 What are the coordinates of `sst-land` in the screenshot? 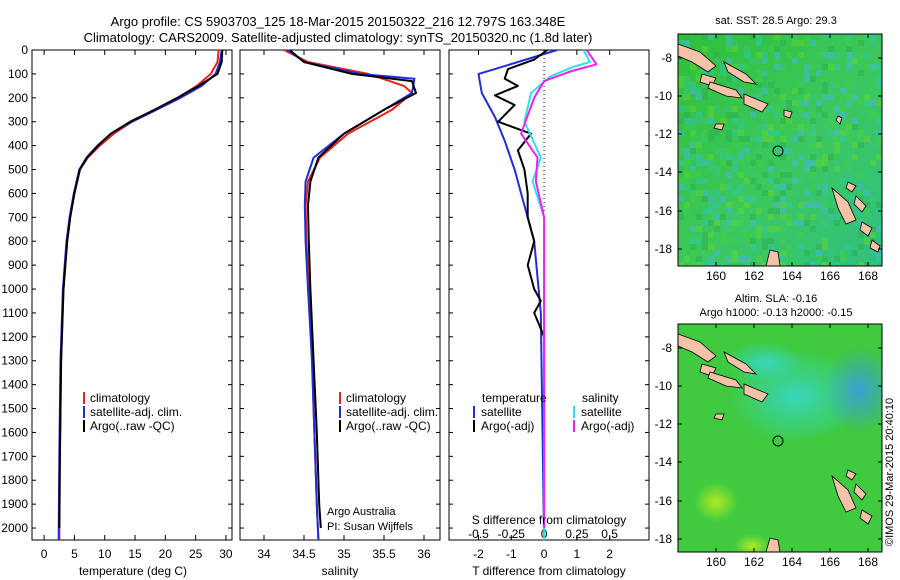 It's located at (779, 154).